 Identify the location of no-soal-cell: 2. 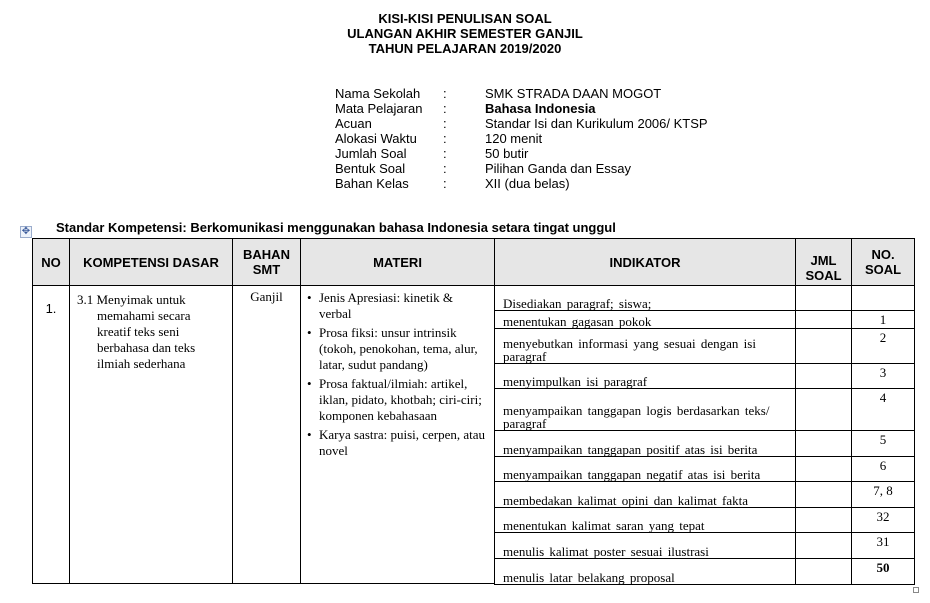
(883, 346).